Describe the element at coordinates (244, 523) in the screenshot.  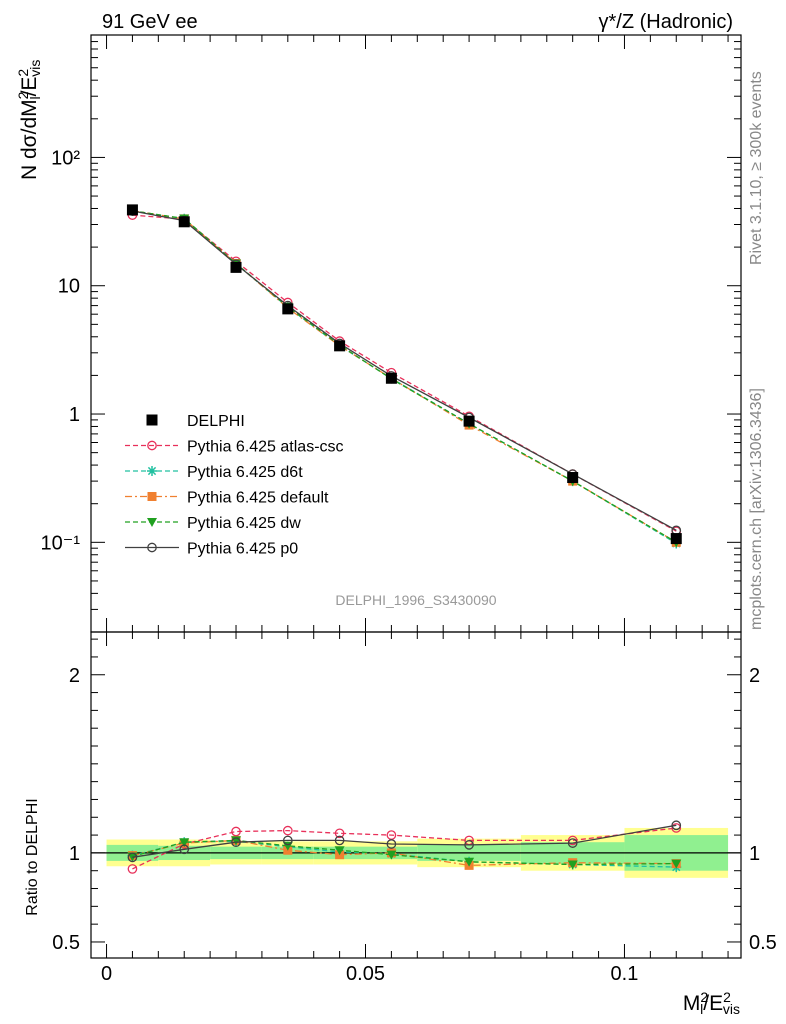
I see `legend-label: Pythia 6.425 dw` at that location.